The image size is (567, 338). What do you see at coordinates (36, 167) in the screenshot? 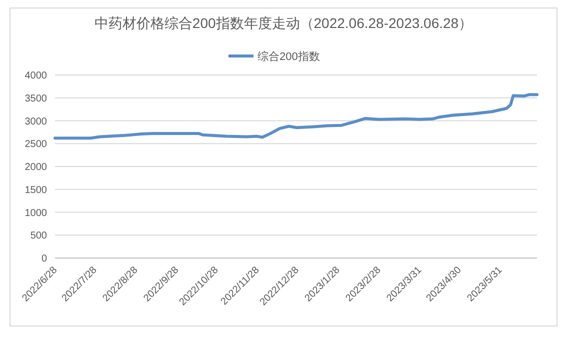
I see `y-tick-label: 2000` at bounding box center [36, 167].